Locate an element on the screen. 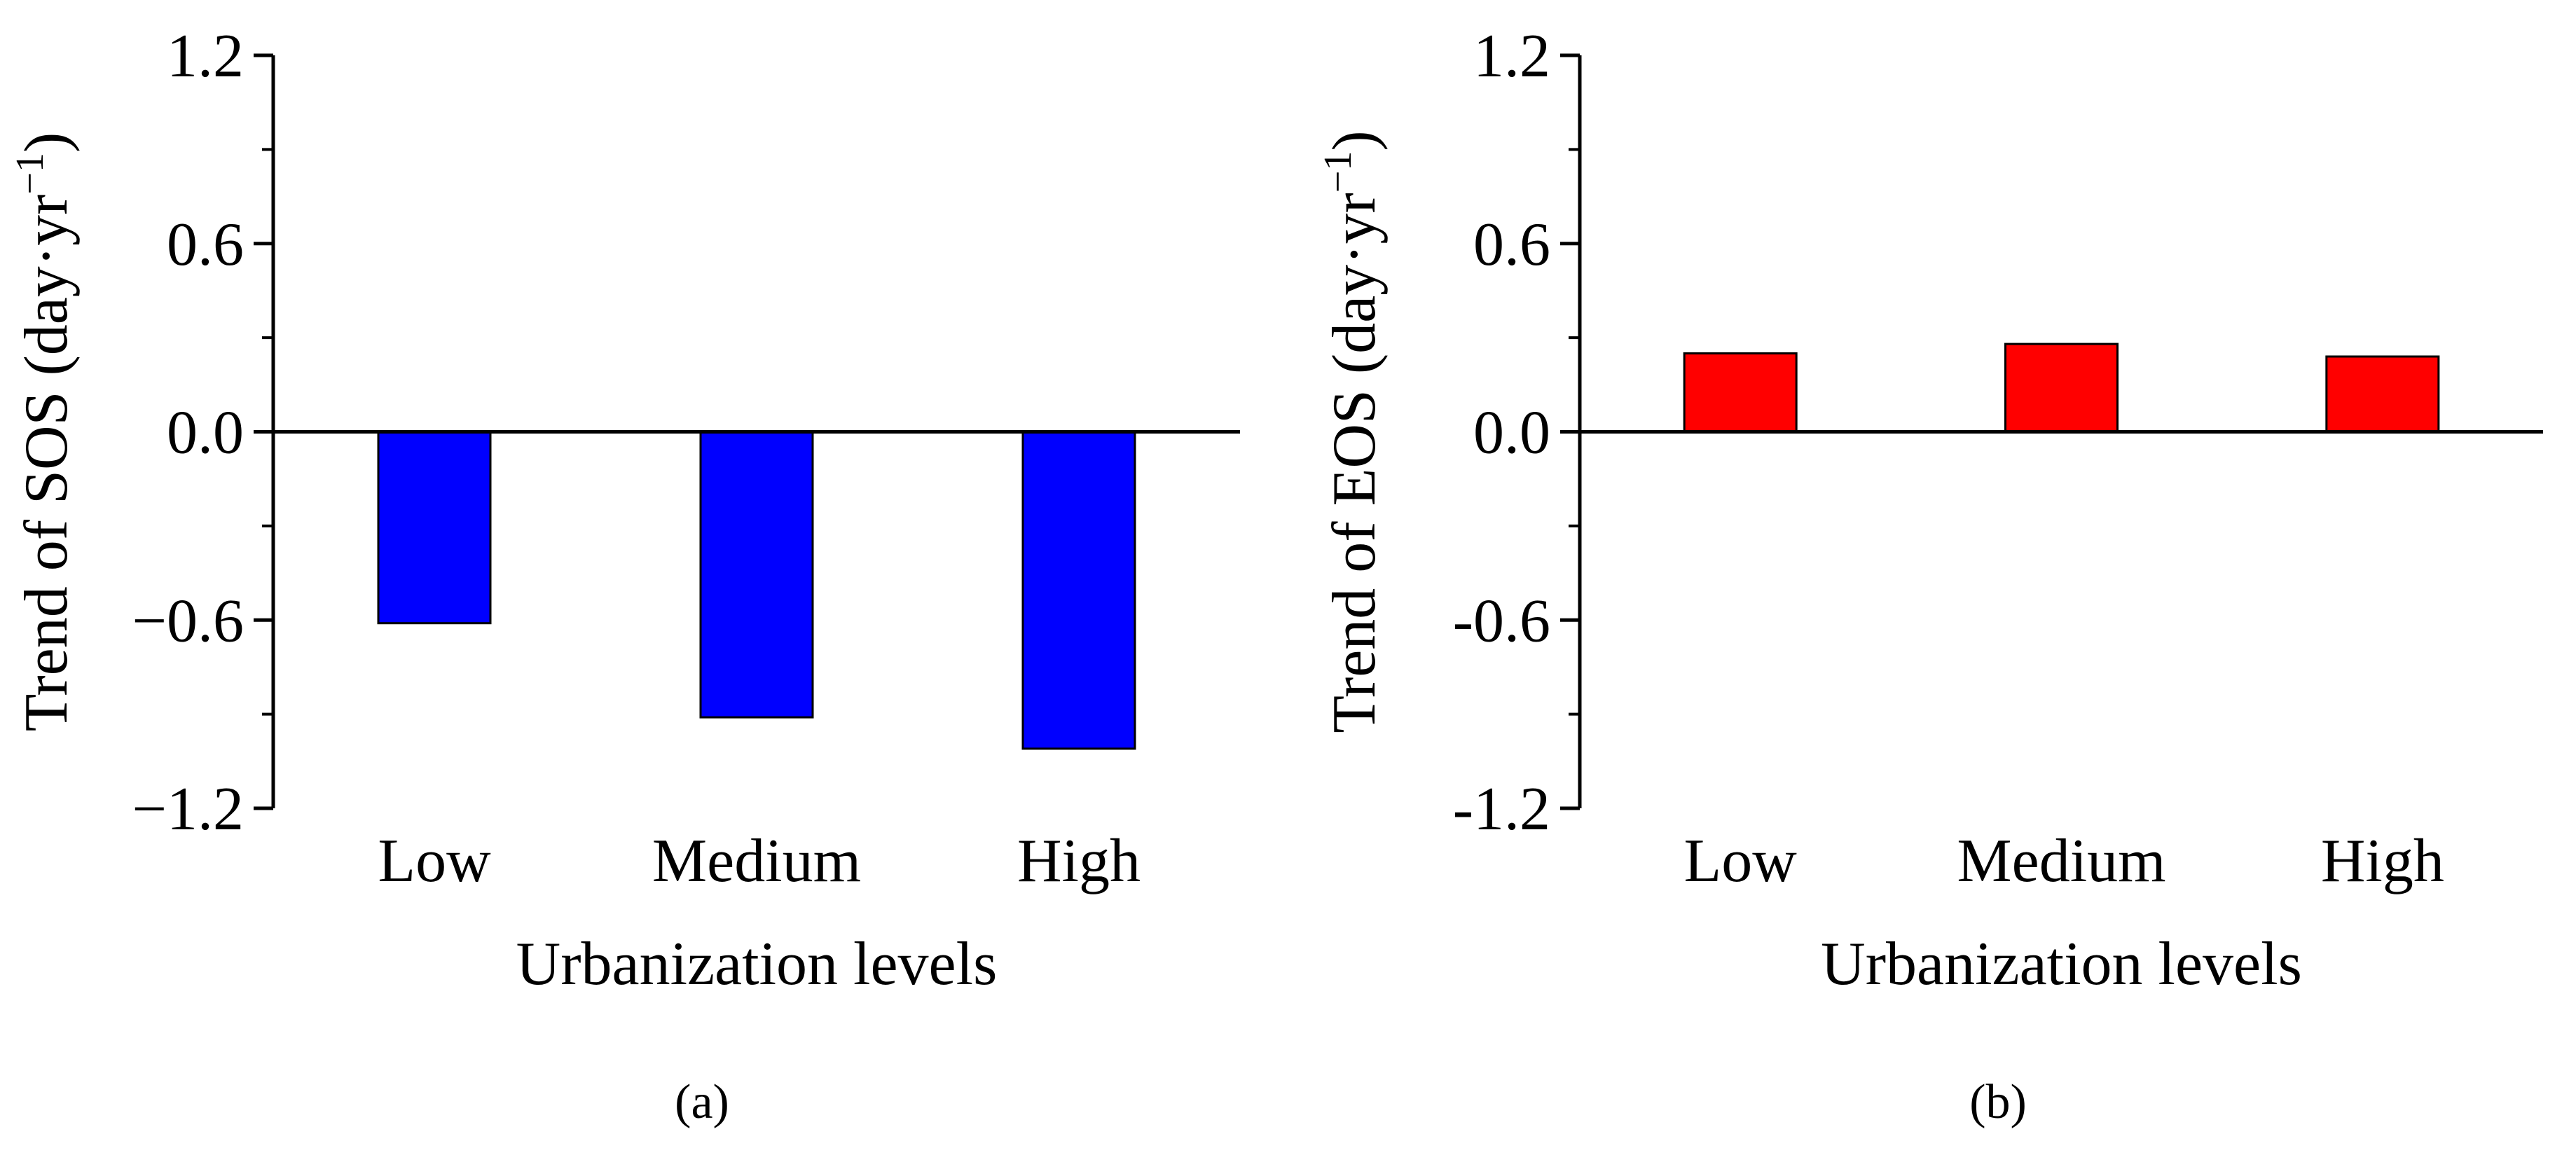 This screenshot has width=2576, height=1162. panel-label-b: (b) is located at coordinates (1998, 1102).